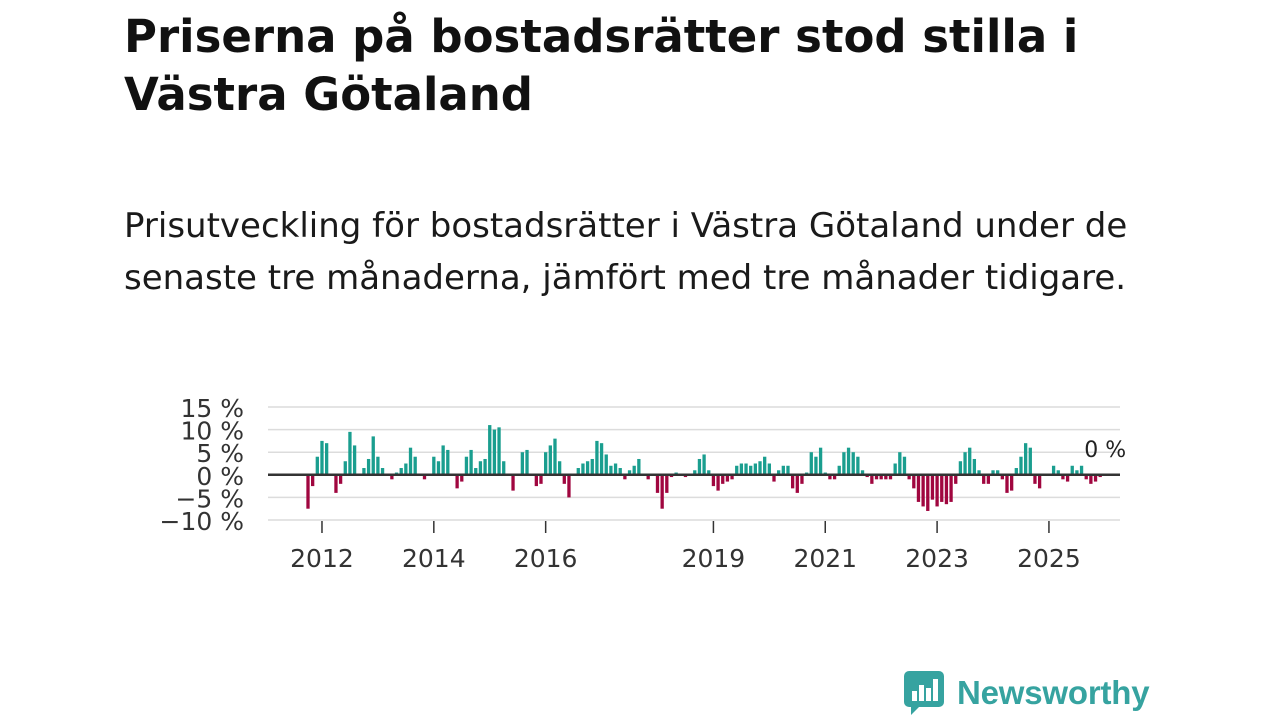  What do you see at coordinates (937, 558) in the screenshot?
I see `x-tick-label: 2023` at bounding box center [937, 558].